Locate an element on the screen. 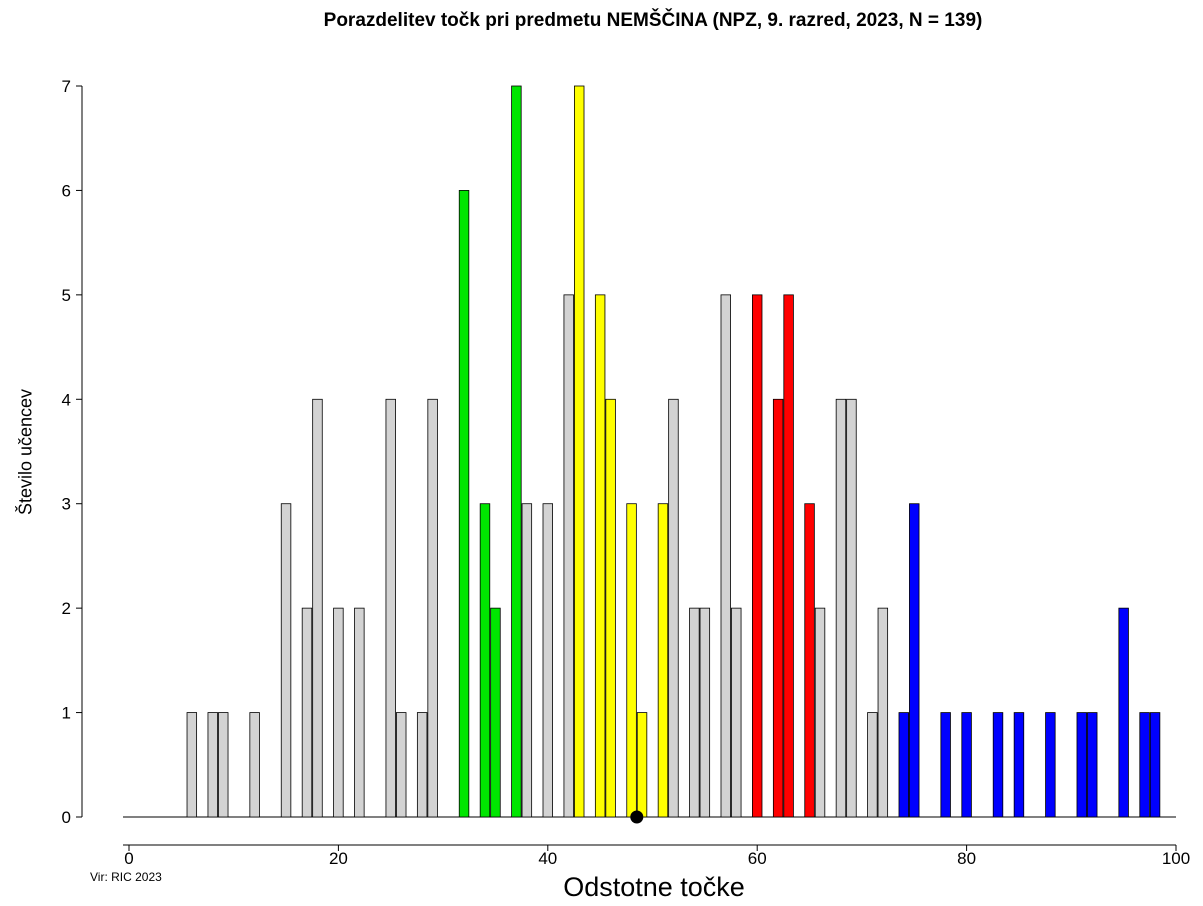 The width and height of the screenshot is (1203, 906). y-axis: 0 1 2 3 4 5 6 7 is located at coordinates (72, 452).